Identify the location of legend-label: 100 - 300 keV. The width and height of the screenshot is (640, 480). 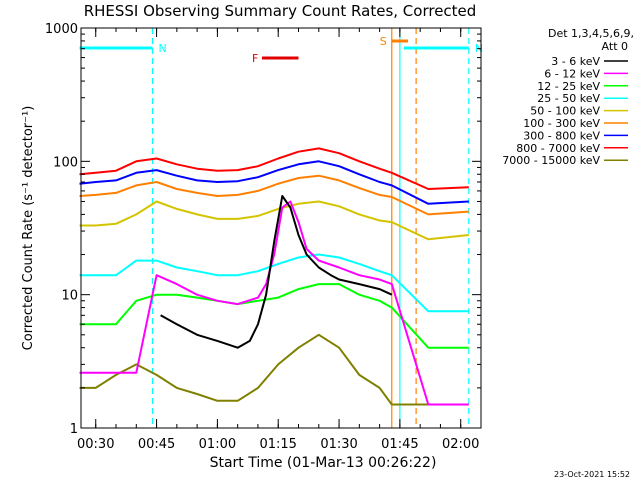
(561, 123).